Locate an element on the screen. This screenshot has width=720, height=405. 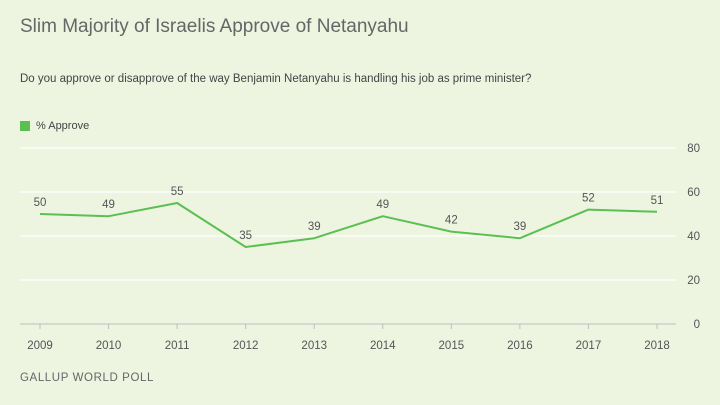
series-layer is located at coordinates (348, 225).